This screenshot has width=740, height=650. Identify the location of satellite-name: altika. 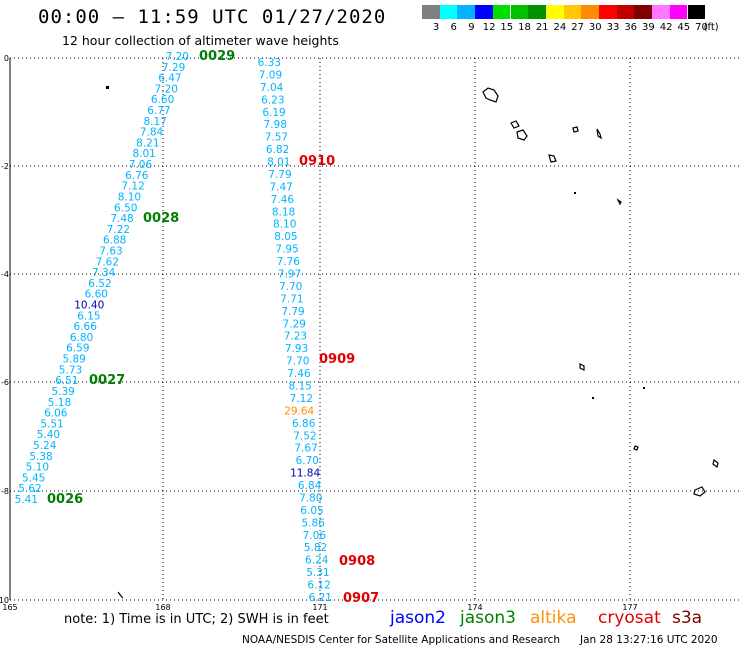
(553, 618).